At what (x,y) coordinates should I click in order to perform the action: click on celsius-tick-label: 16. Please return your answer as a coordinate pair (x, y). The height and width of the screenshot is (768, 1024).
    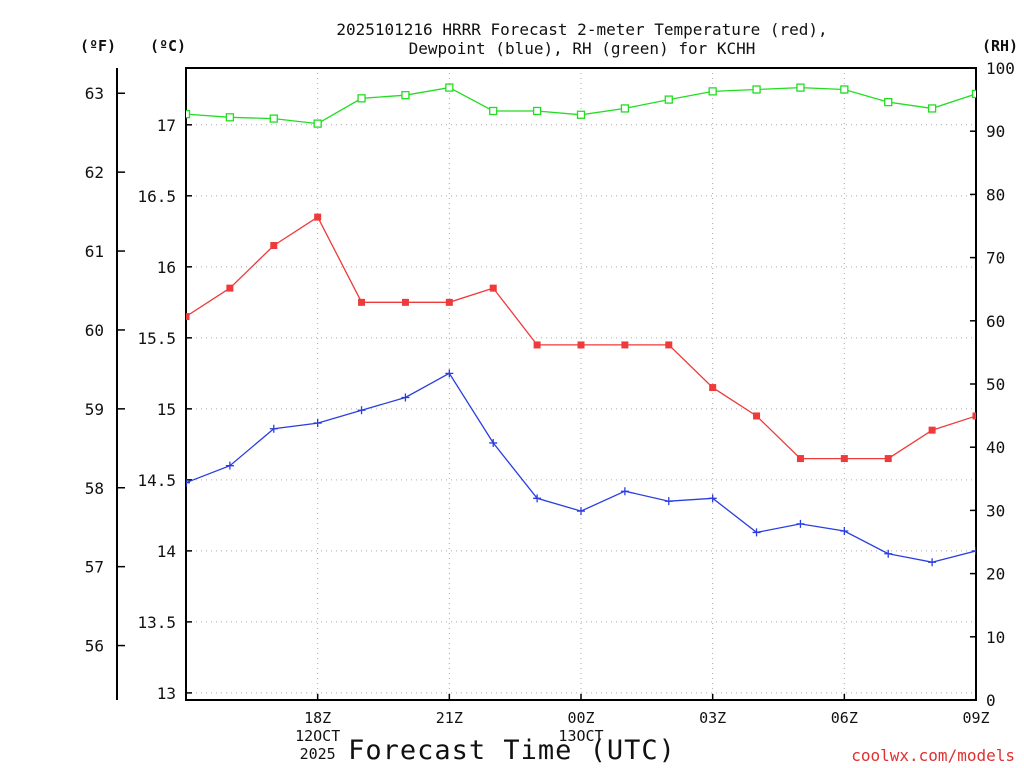
    Looking at the image, I should click on (166, 267).